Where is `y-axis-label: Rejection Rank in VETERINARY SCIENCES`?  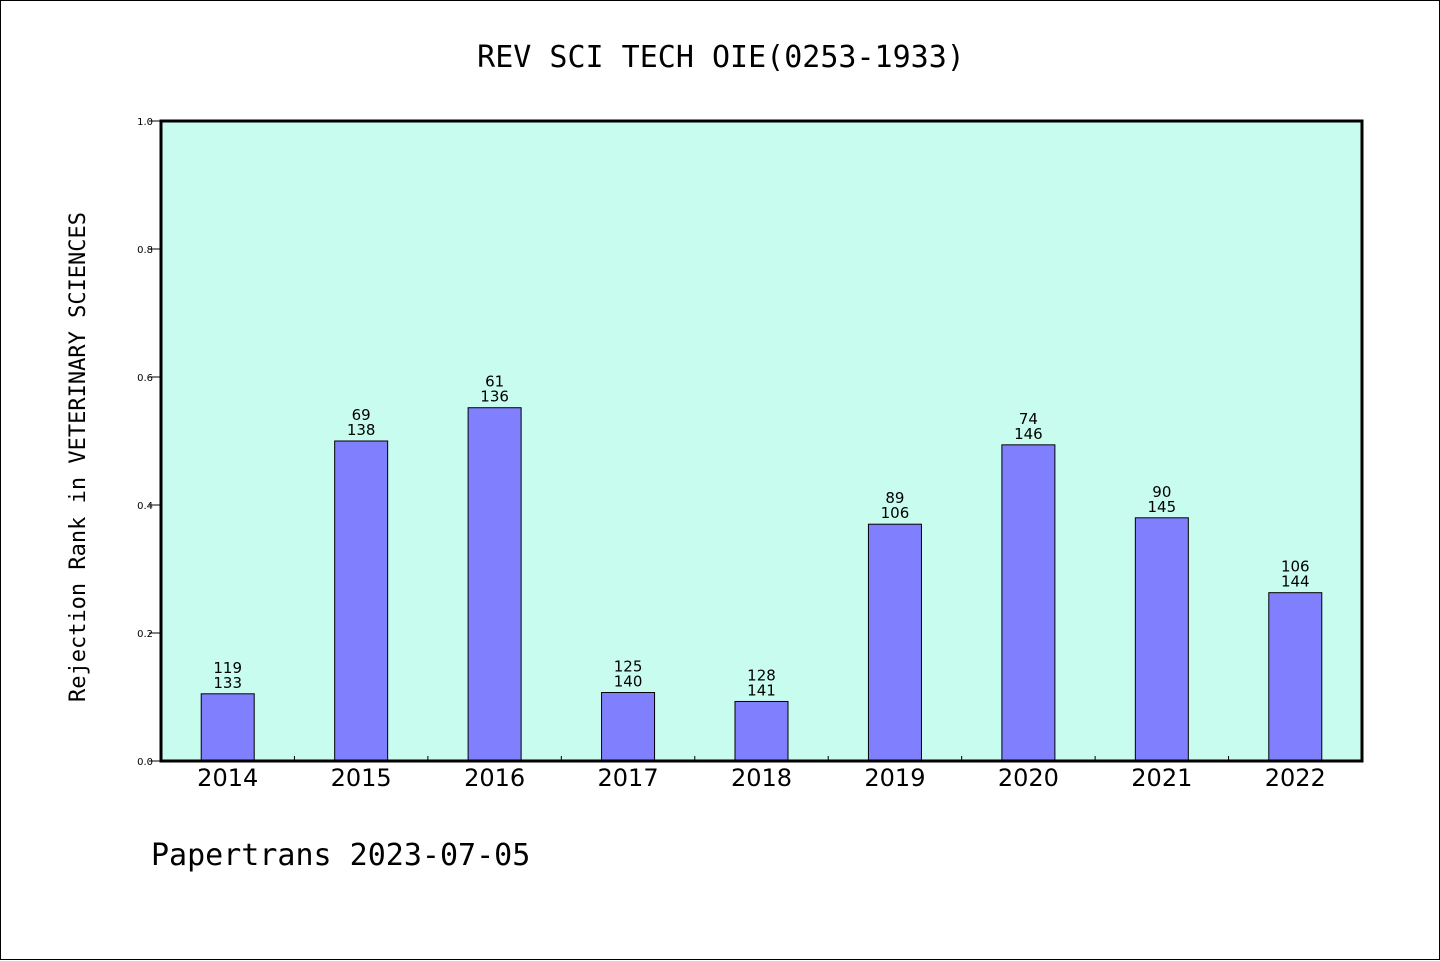 y-axis-label: Rejection Rank in VETERINARY SCIENCES is located at coordinates (78, 457).